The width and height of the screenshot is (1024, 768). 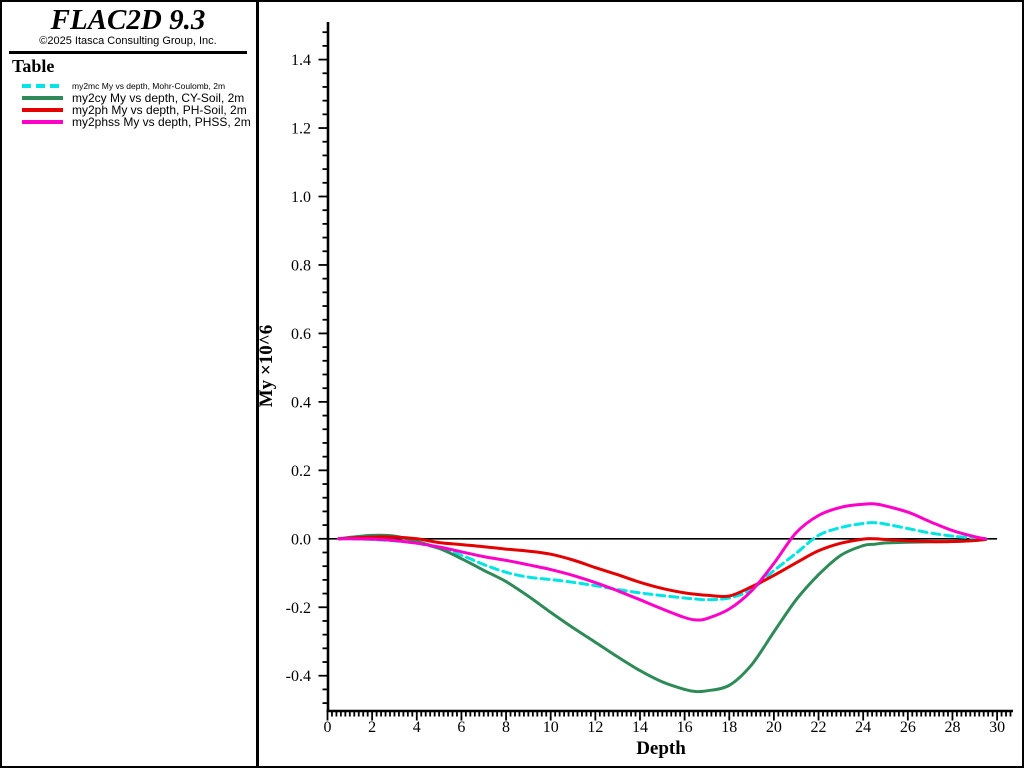 What do you see at coordinates (159, 110) in the screenshot?
I see `legend-label: my2ph My vs depth, PH-Soil, 2m` at bounding box center [159, 110].